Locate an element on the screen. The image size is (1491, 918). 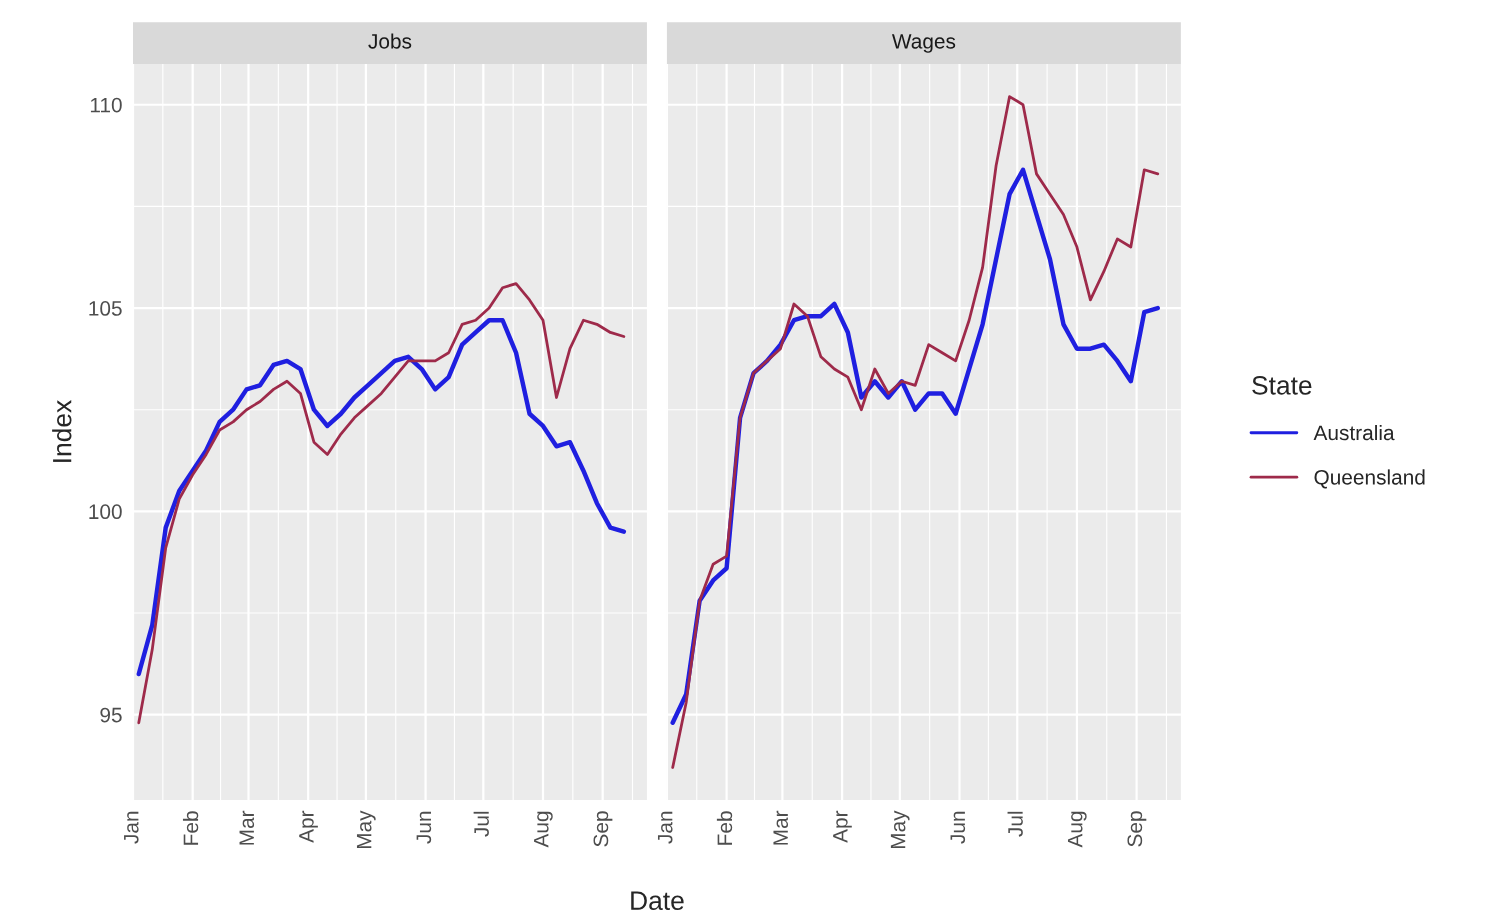
y-tick-label: 100 is located at coordinates (105, 512).